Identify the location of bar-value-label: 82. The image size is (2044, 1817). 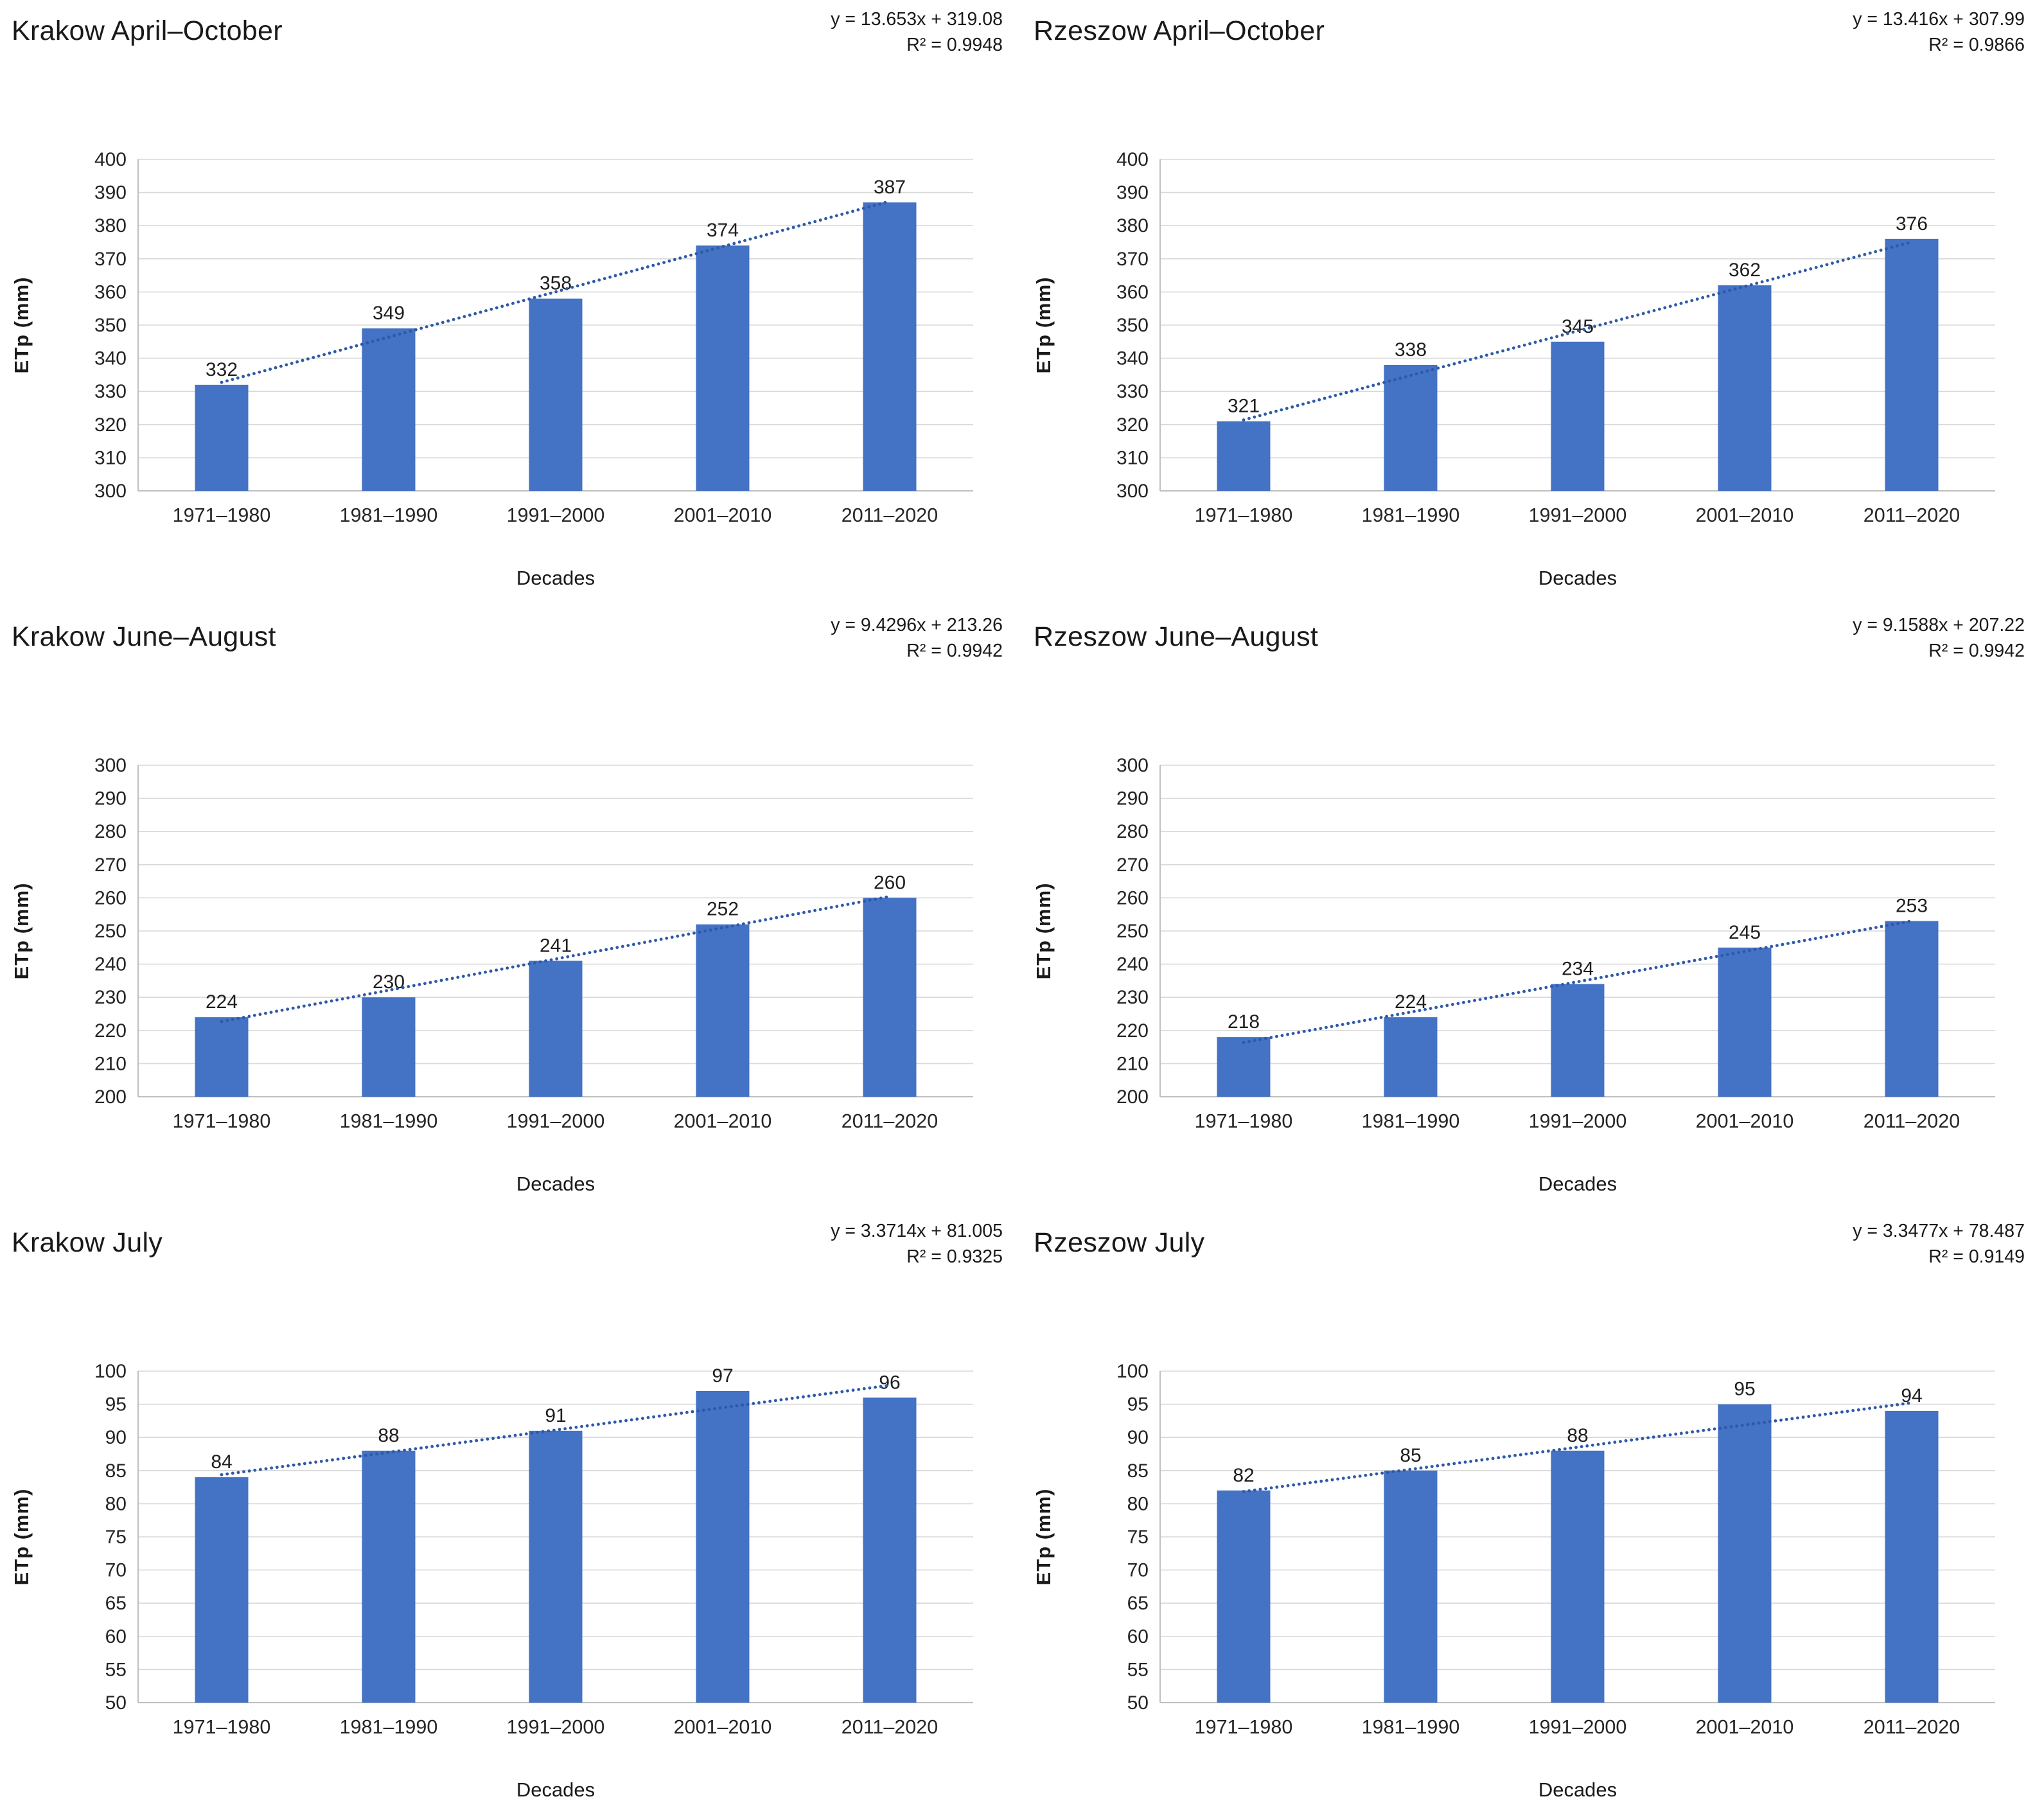
(1243, 1475).